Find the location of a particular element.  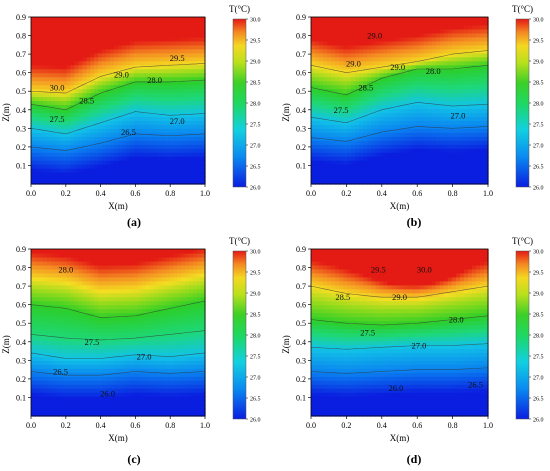

colorbar-tick-label: 26.0 is located at coordinates (538, 189).